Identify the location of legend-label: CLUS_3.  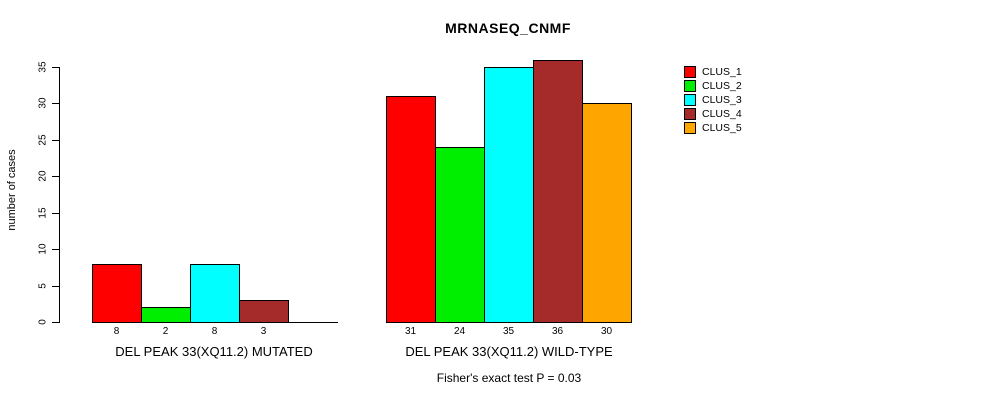
(722, 100).